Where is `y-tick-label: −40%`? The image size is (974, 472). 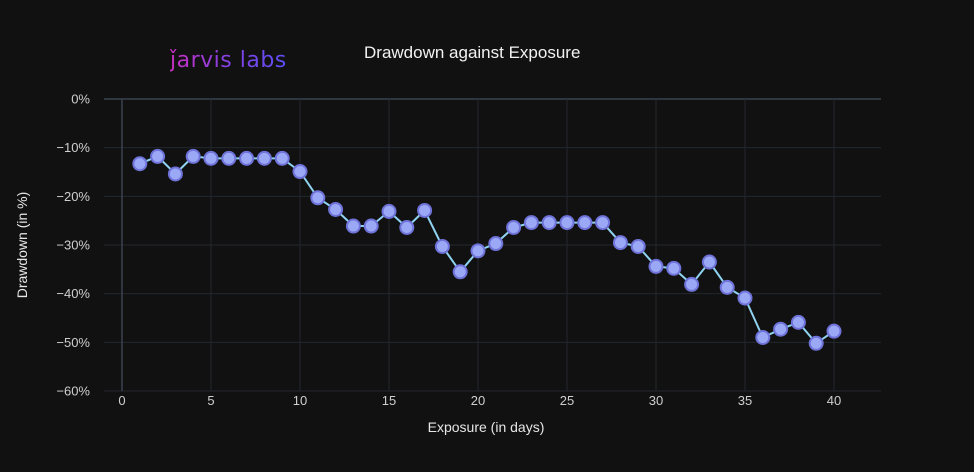
y-tick-label: −40% is located at coordinates (73, 293).